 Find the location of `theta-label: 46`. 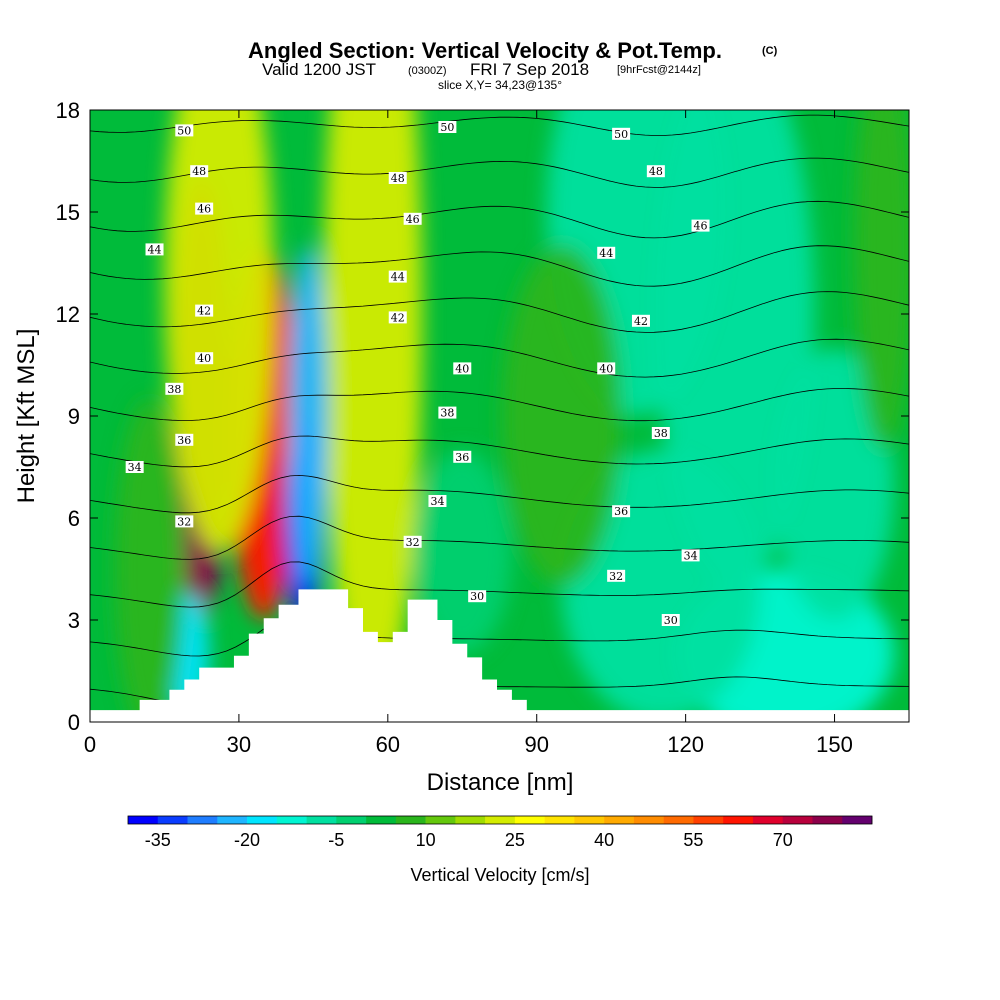

theta-label: 46 is located at coordinates (204, 209).